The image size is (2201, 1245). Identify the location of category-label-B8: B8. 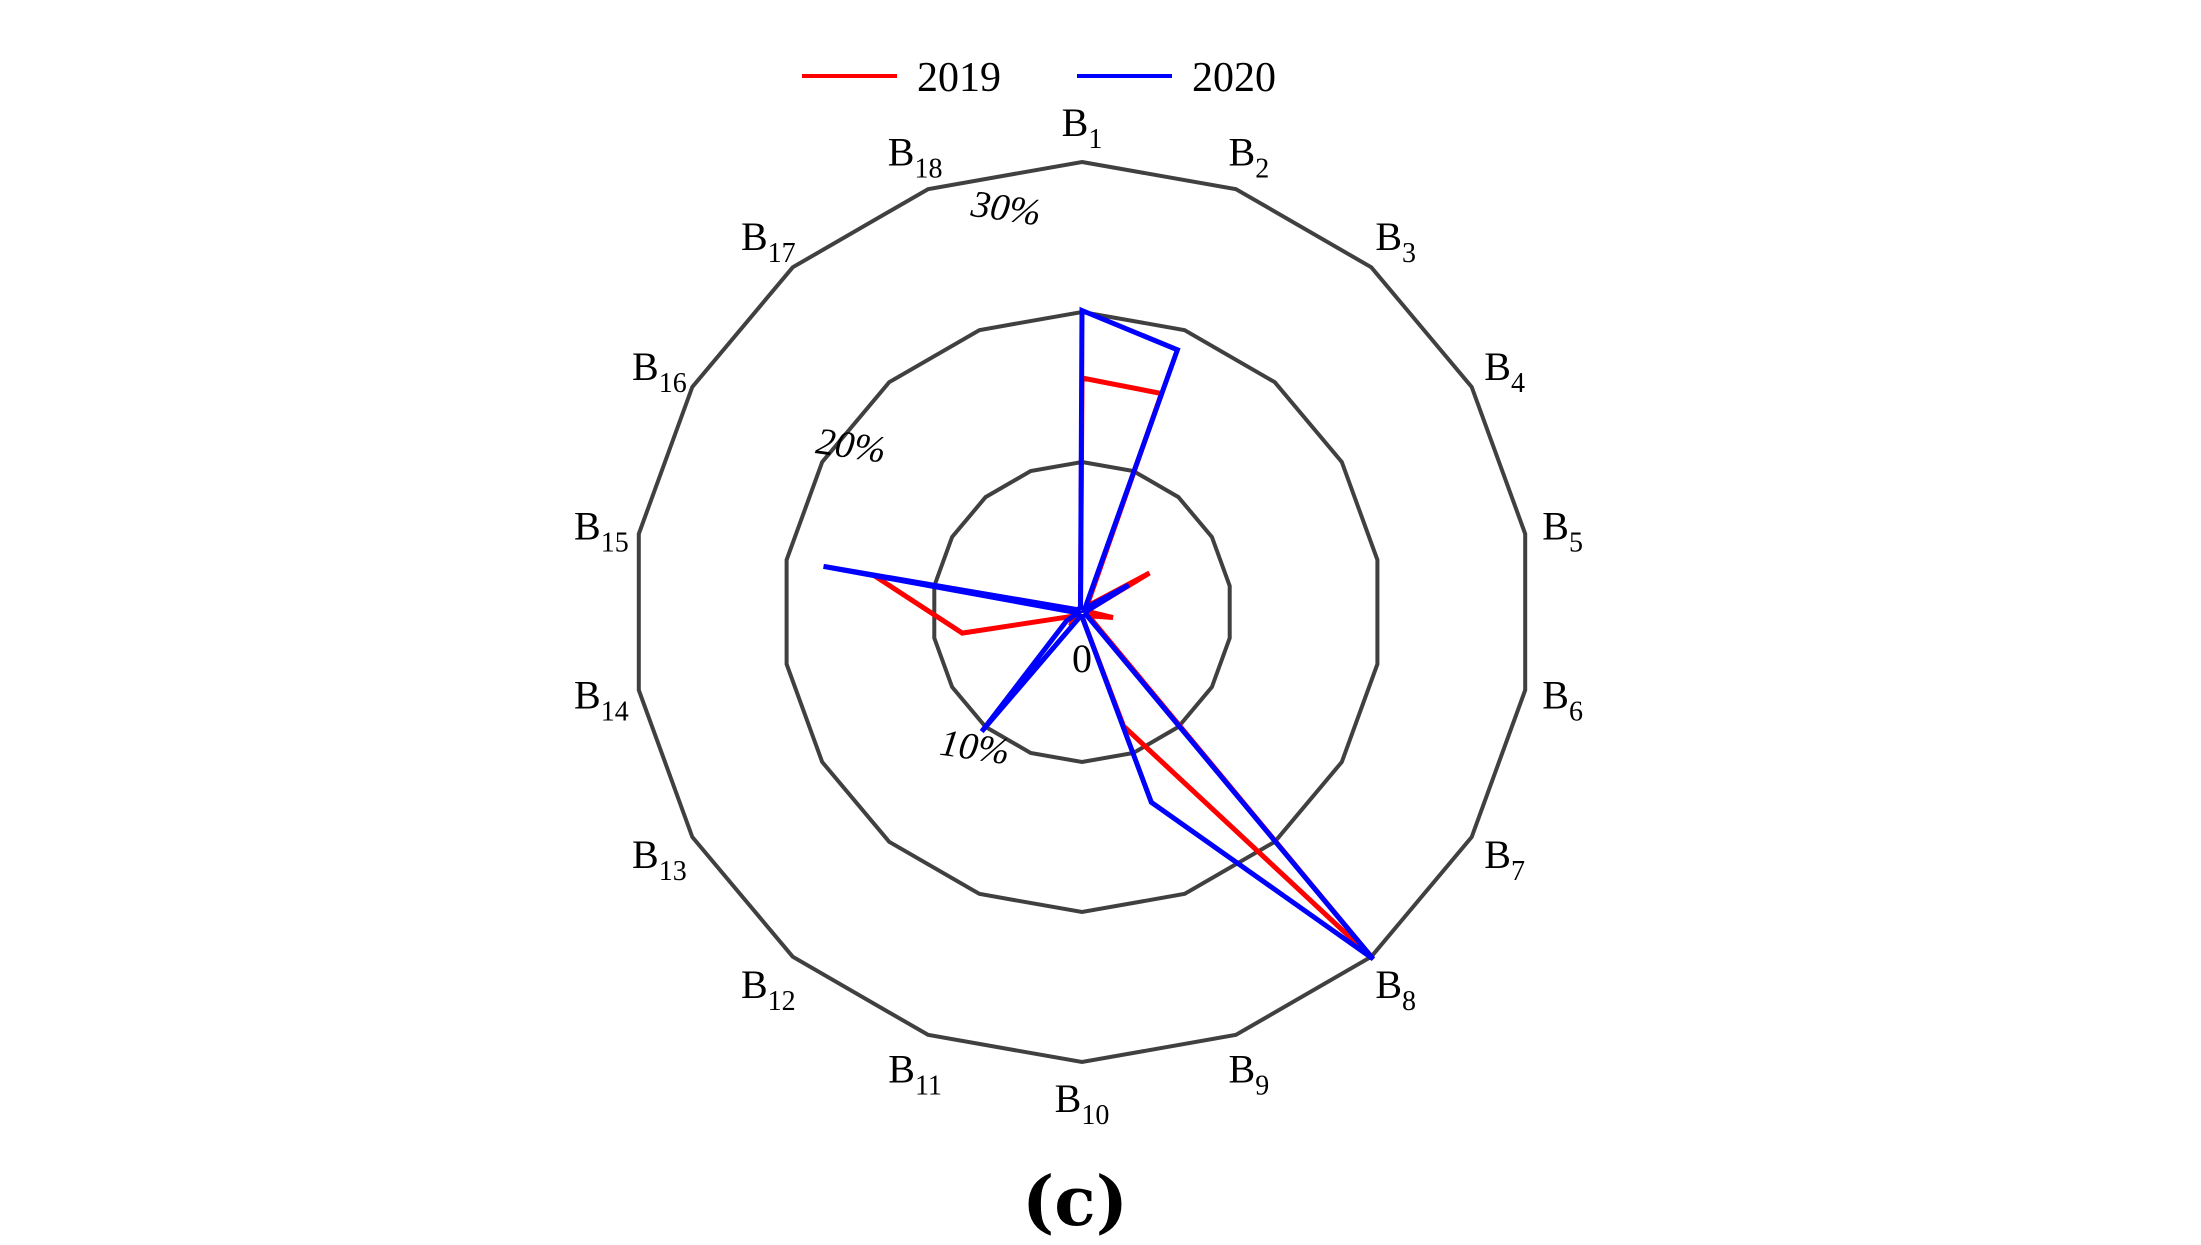
(1395, 989).